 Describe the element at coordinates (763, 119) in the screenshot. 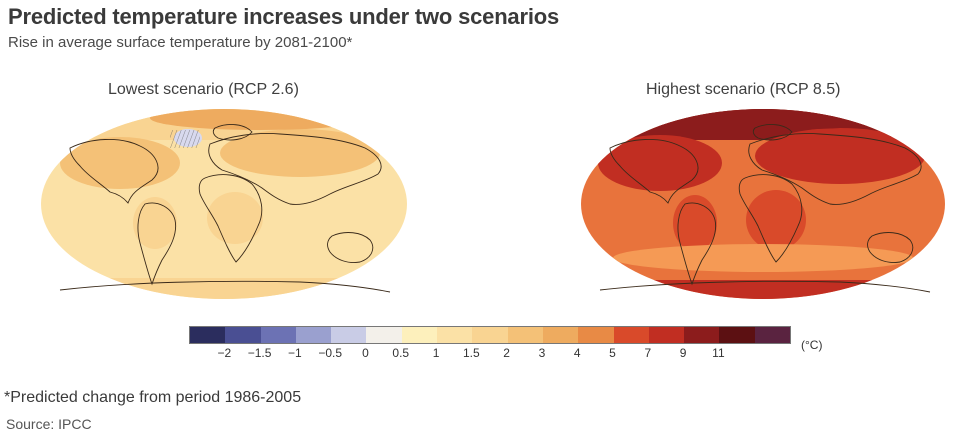

I see `map-zone-north-pole` at that location.